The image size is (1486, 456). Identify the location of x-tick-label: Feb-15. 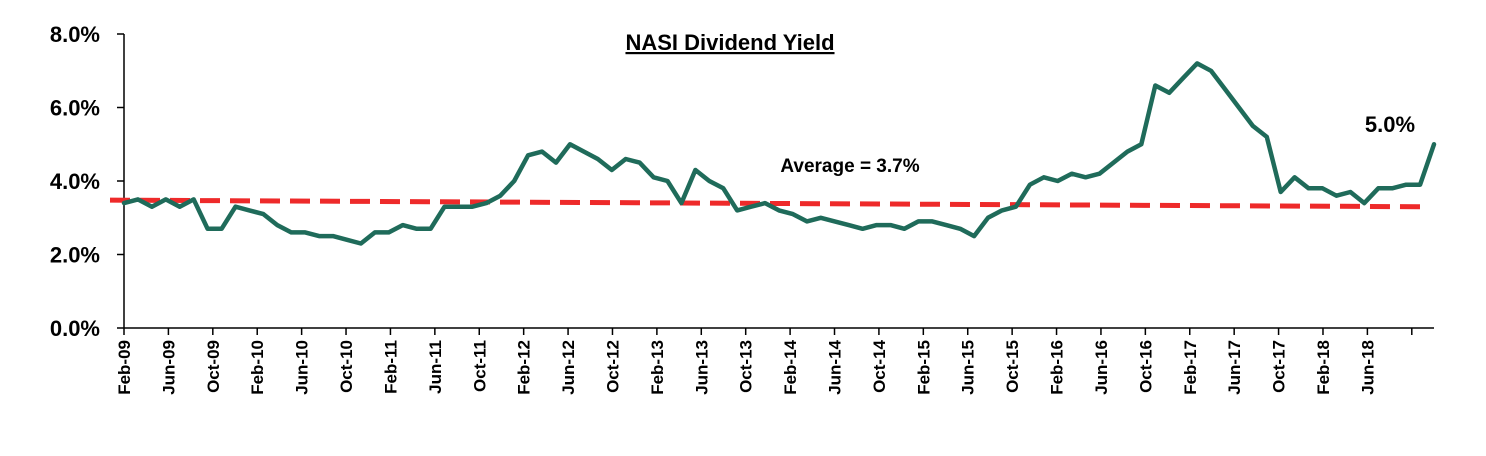
(923, 367).